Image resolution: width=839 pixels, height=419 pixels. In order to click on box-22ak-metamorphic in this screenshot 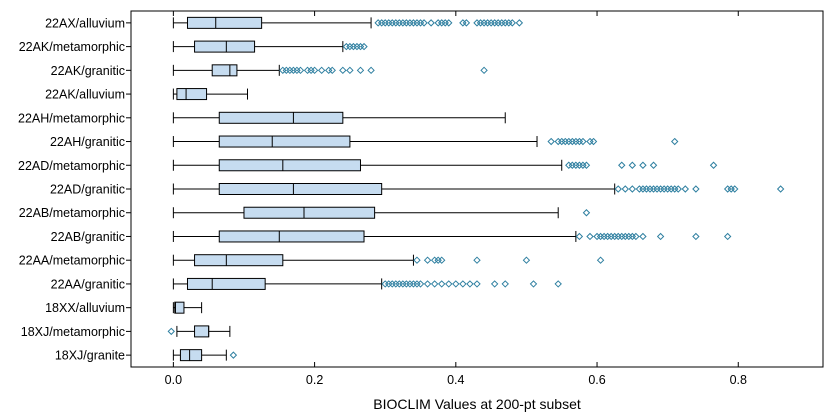, I will do `click(270, 46)`.